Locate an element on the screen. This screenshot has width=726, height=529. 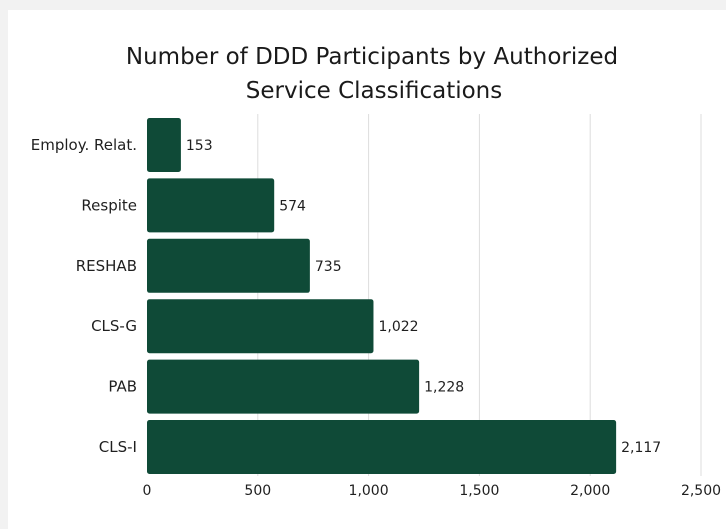
value-label: 153 is located at coordinates (199, 146).